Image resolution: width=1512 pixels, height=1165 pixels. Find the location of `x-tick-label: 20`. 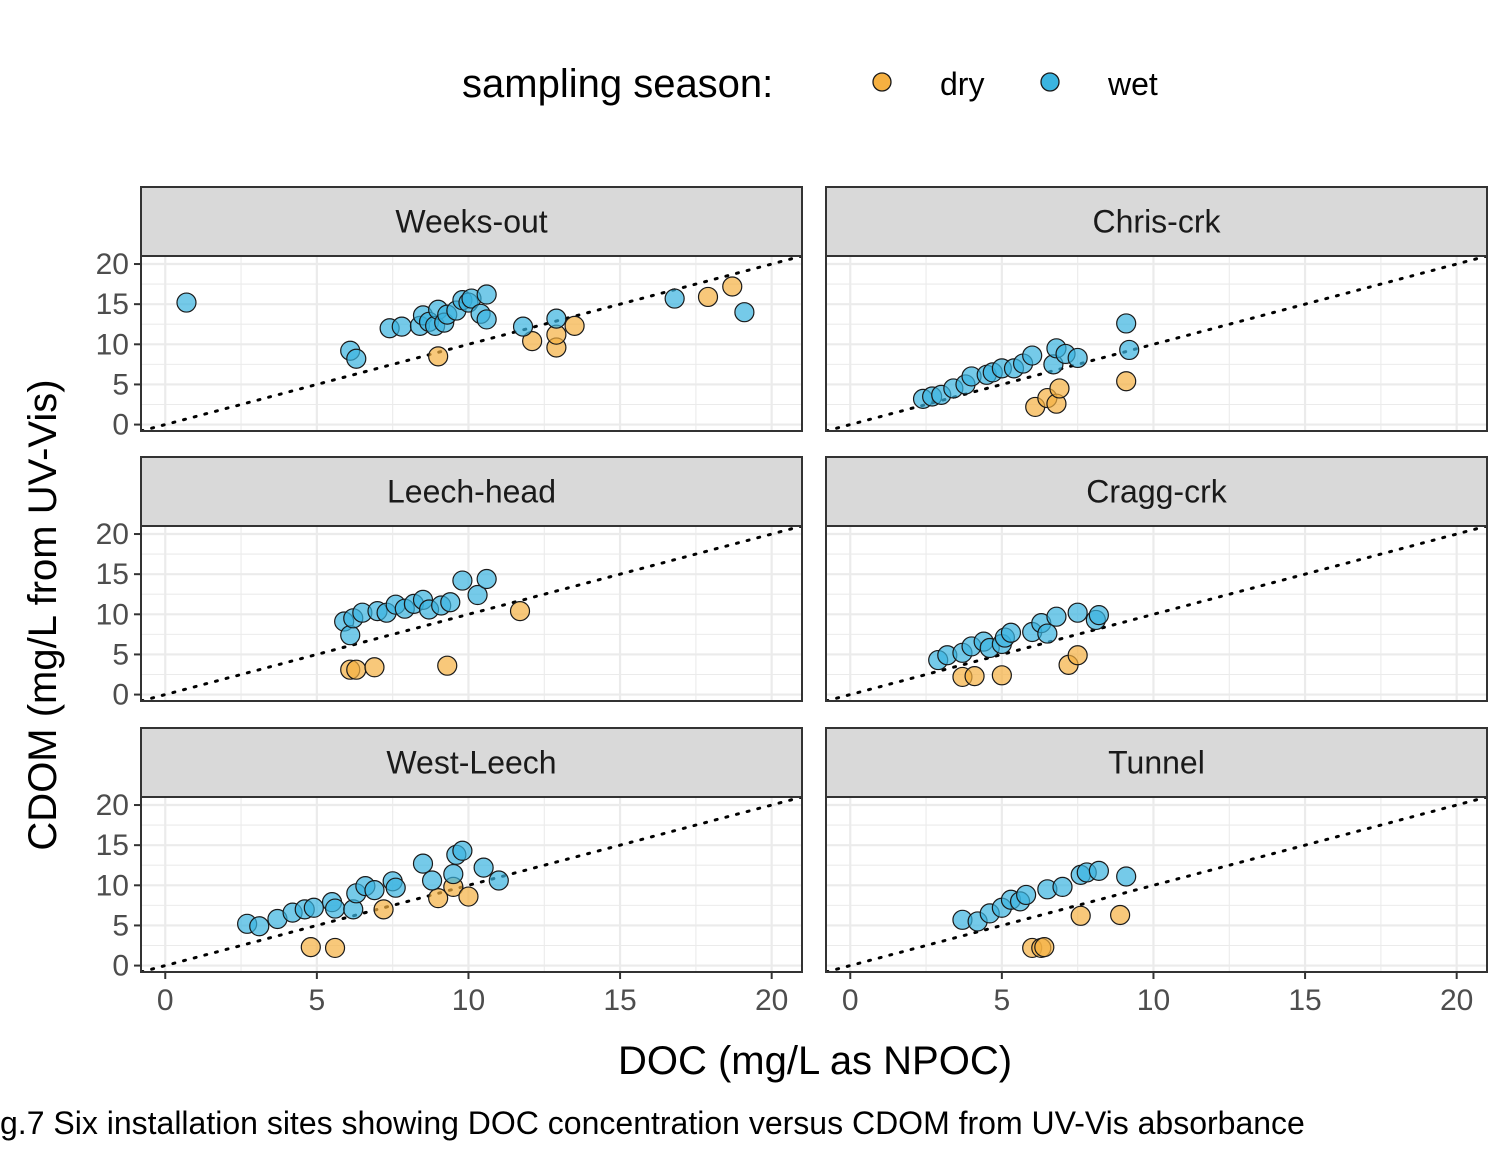

x-tick-label: 20 is located at coordinates (1456, 1000).